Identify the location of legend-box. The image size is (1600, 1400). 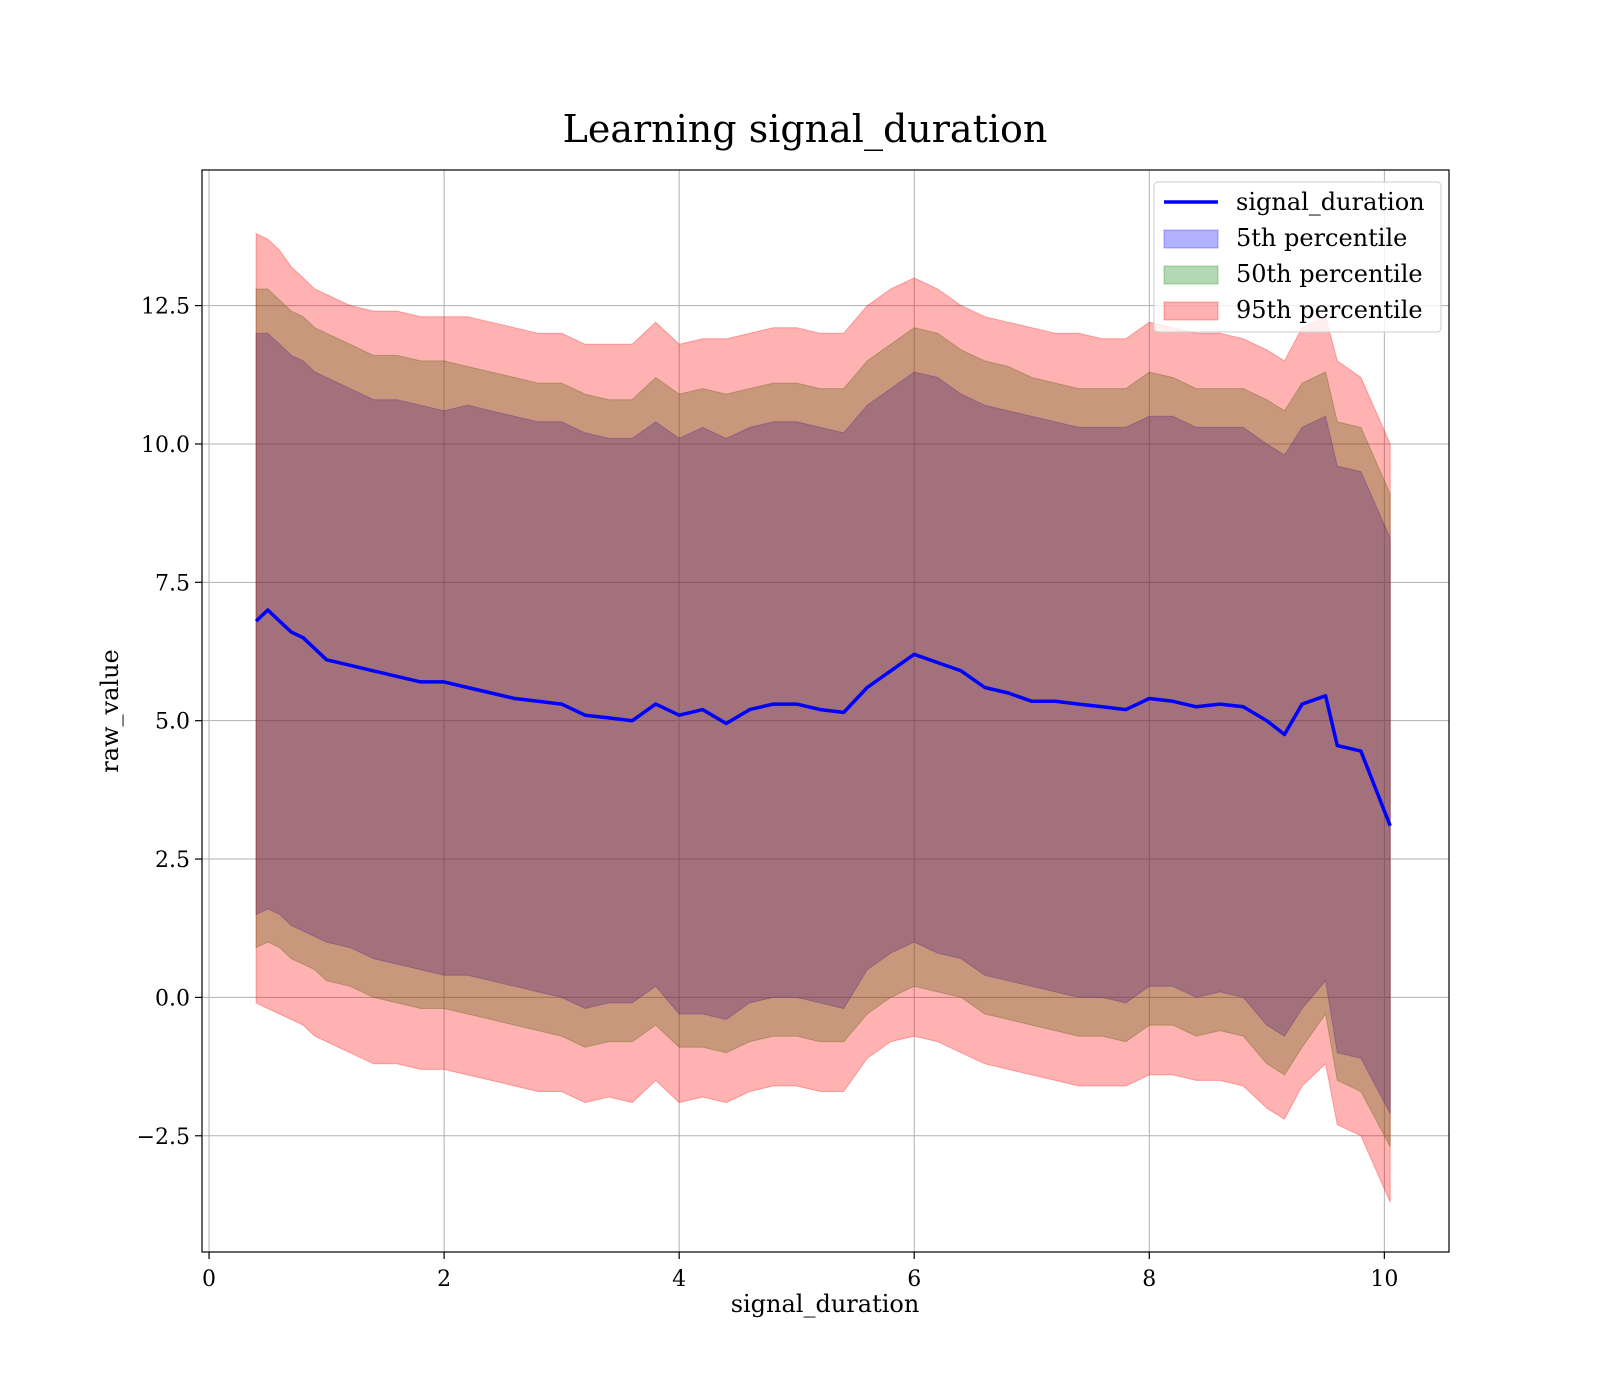
(1297, 257).